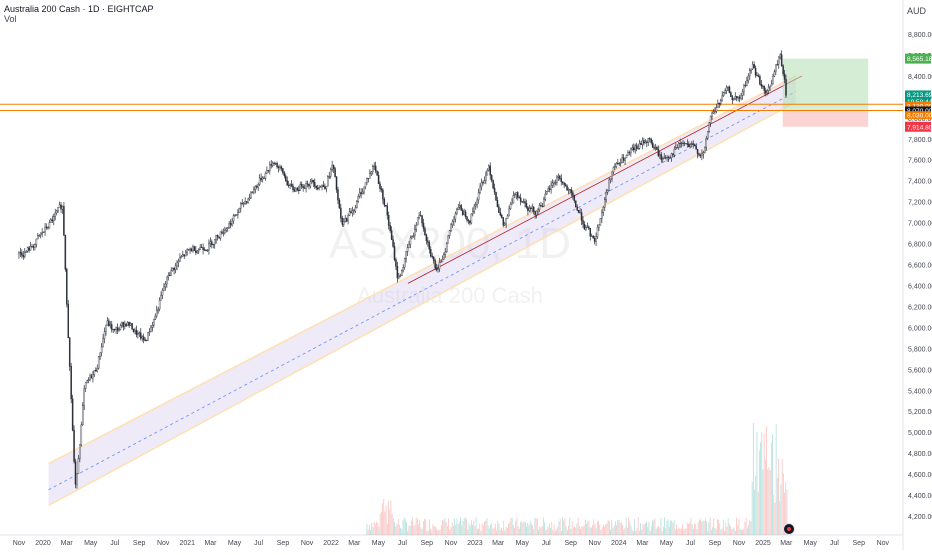 This screenshot has width=932, height=555. I want to click on symbol-title: Australia 200 Cash · 1D · EIGHTCAP, so click(79, 9).